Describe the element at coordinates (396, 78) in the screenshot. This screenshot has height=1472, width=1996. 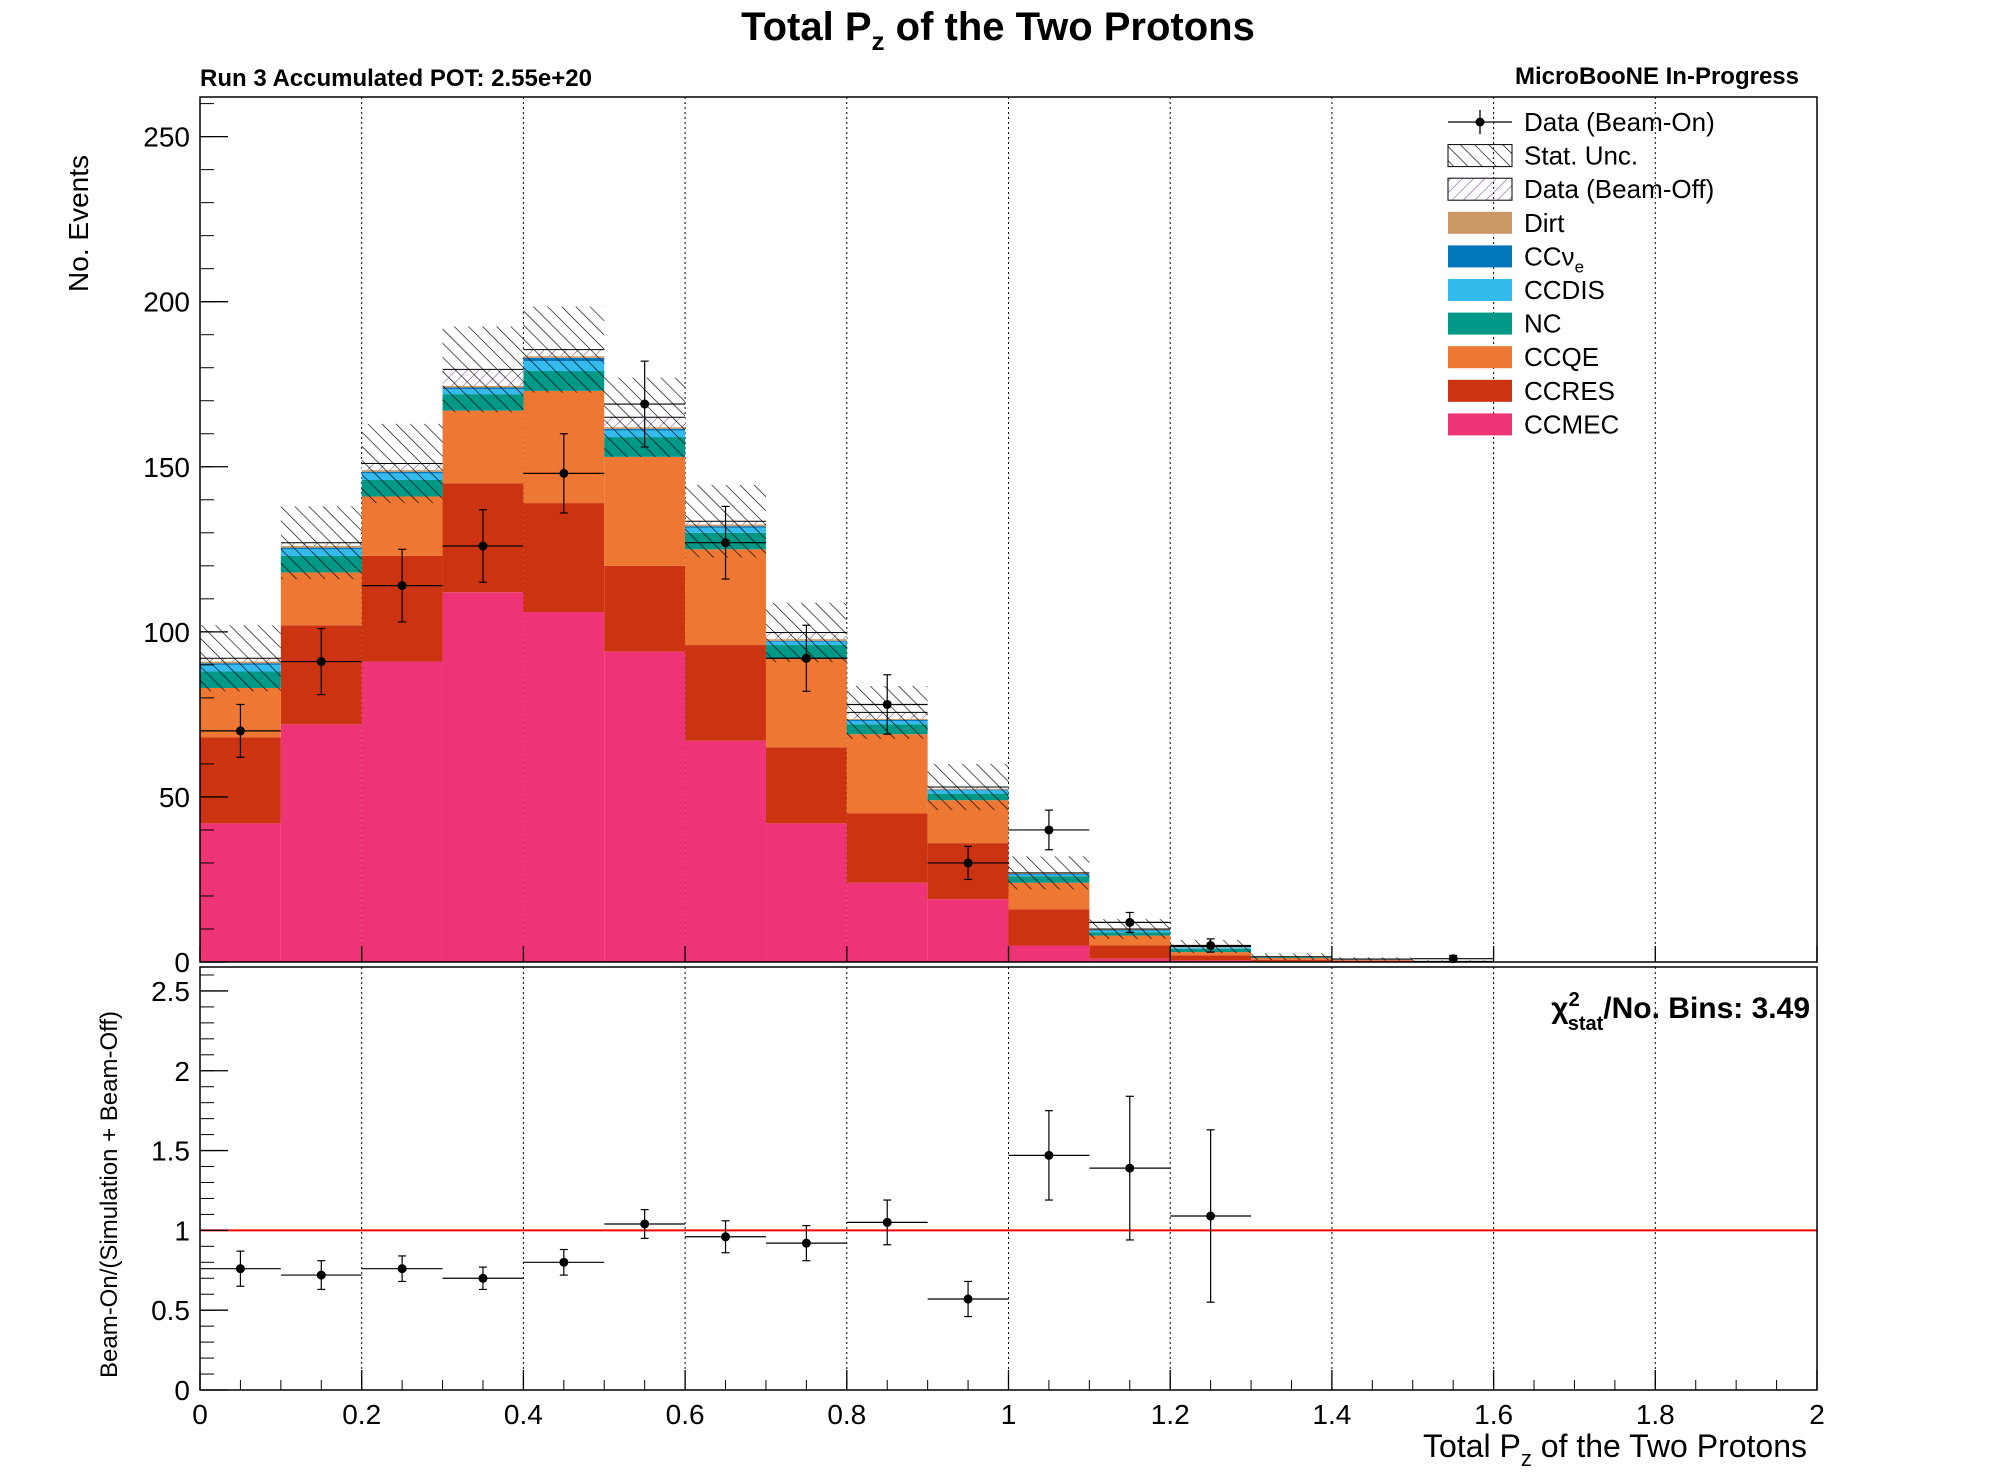
I see `pot-label: Run 3 Accumulated POT: 2.55e+20` at that location.